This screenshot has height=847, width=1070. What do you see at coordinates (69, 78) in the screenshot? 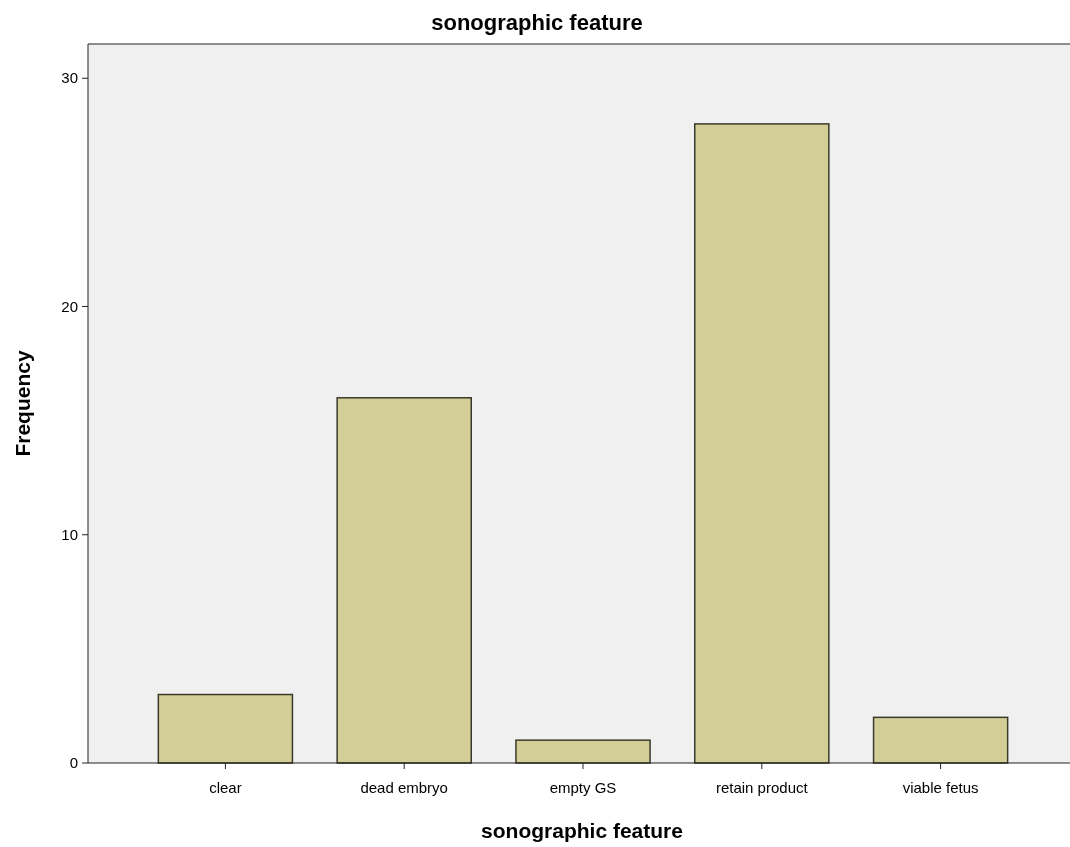
I see `y-tick-label: 30` at bounding box center [69, 78].